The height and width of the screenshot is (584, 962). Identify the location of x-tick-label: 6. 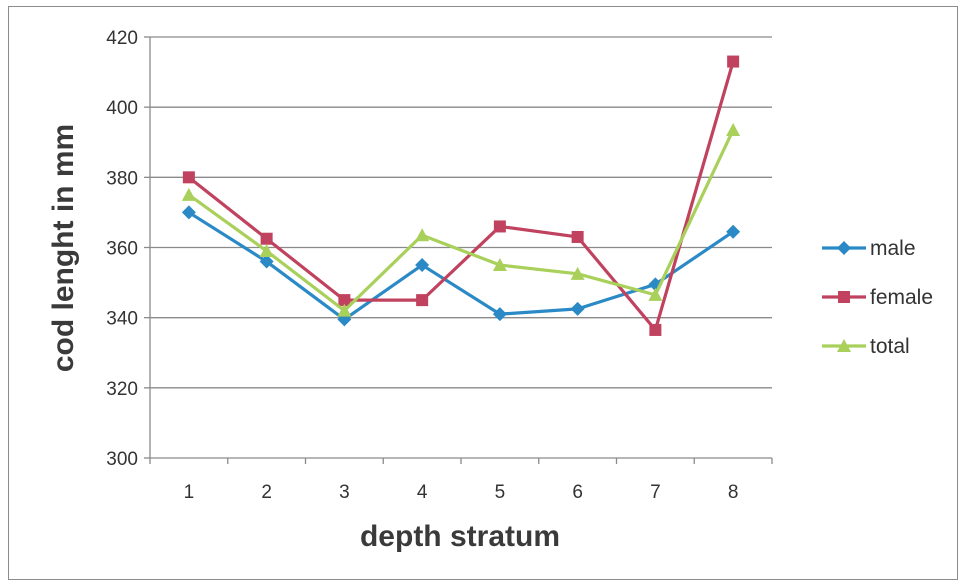
(577, 492).